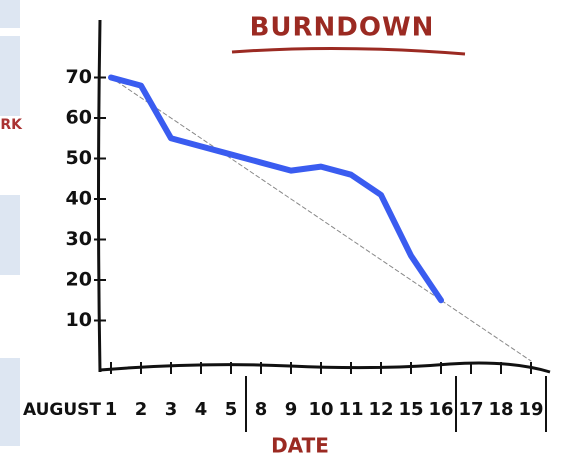 Image resolution: width=562 pixels, height=467 pixels. What do you see at coordinates (79, 118) in the screenshot?
I see `y-tick-label: 60` at bounding box center [79, 118].